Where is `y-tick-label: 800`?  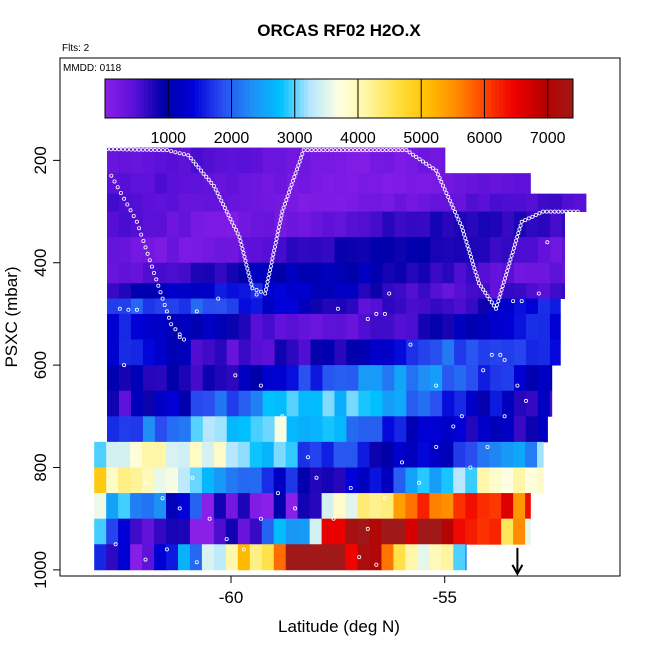 y-tick-label: 800 is located at coordinates (40, 467).